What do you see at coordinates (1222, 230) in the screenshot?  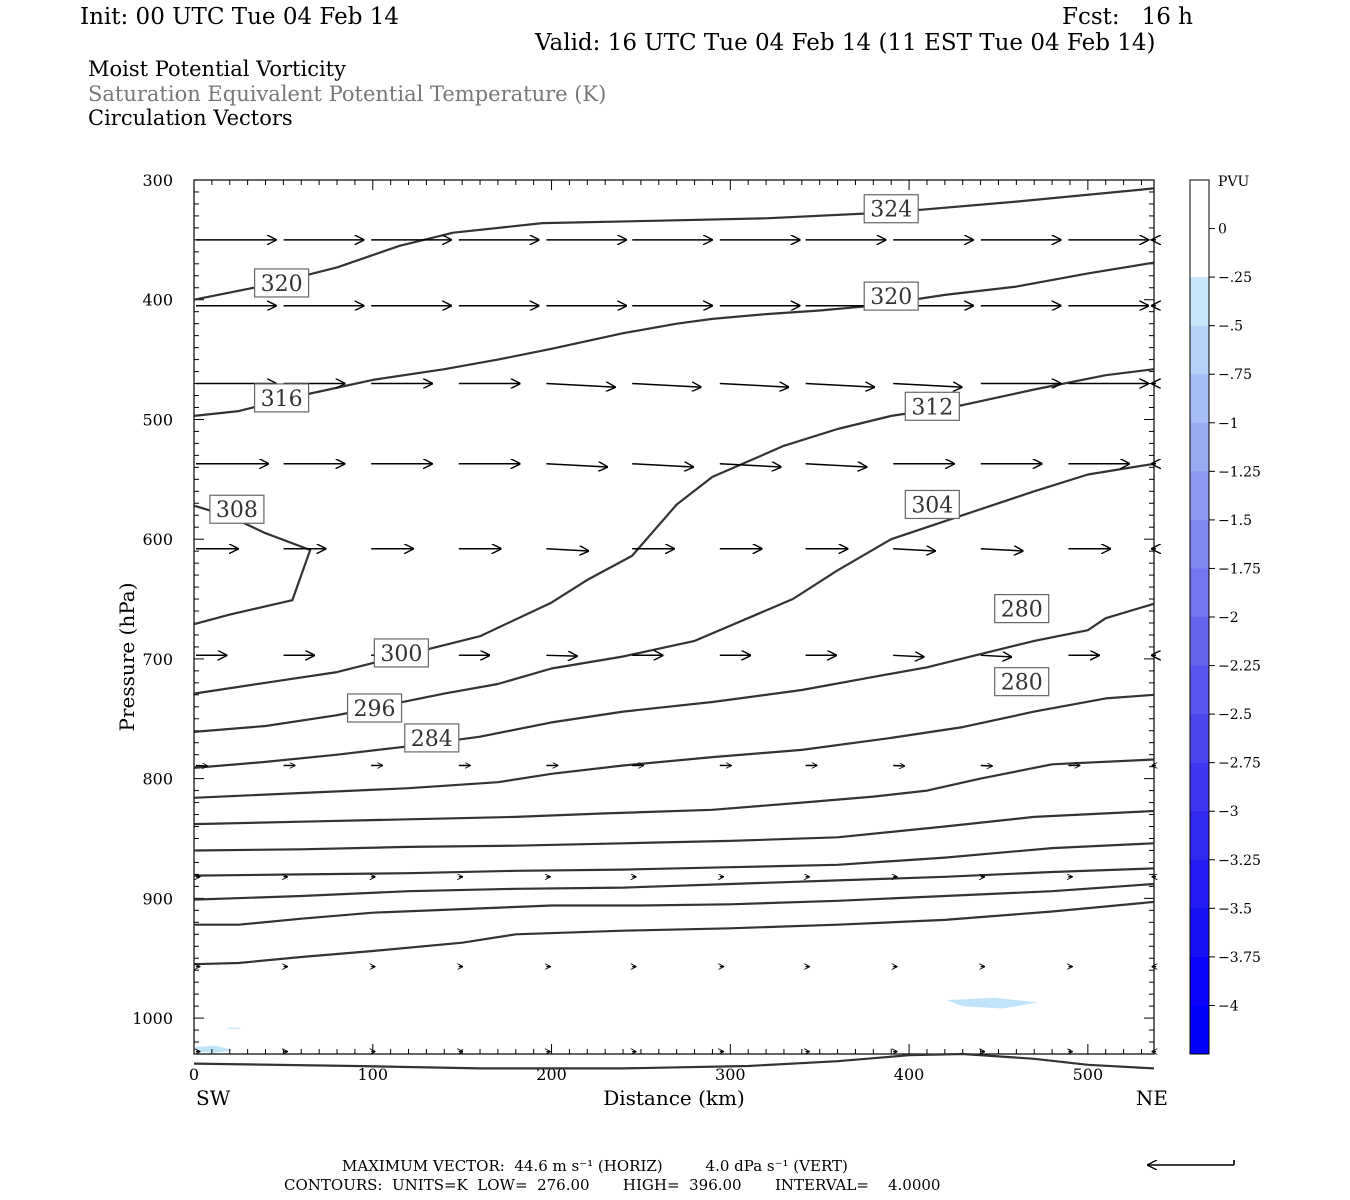 I see `colorbar-tick-label: 0` at bounding box center [1222, 230].